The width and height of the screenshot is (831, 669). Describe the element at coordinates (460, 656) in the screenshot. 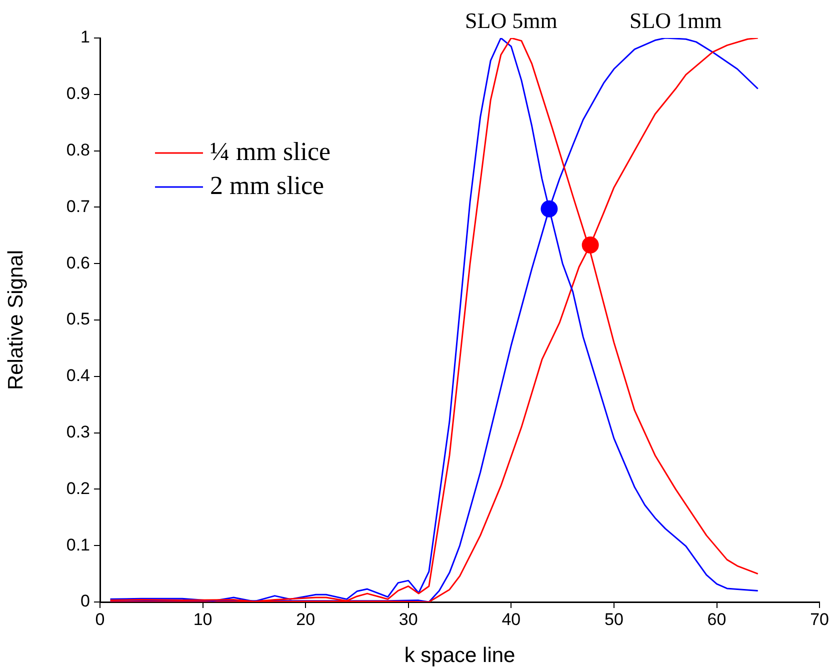

I see `x-axis-title: k space line` at that location.